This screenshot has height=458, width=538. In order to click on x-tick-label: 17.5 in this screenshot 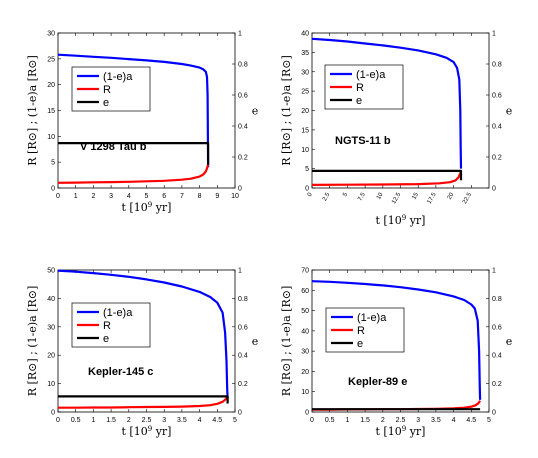, I will do `click(432, 198)`.